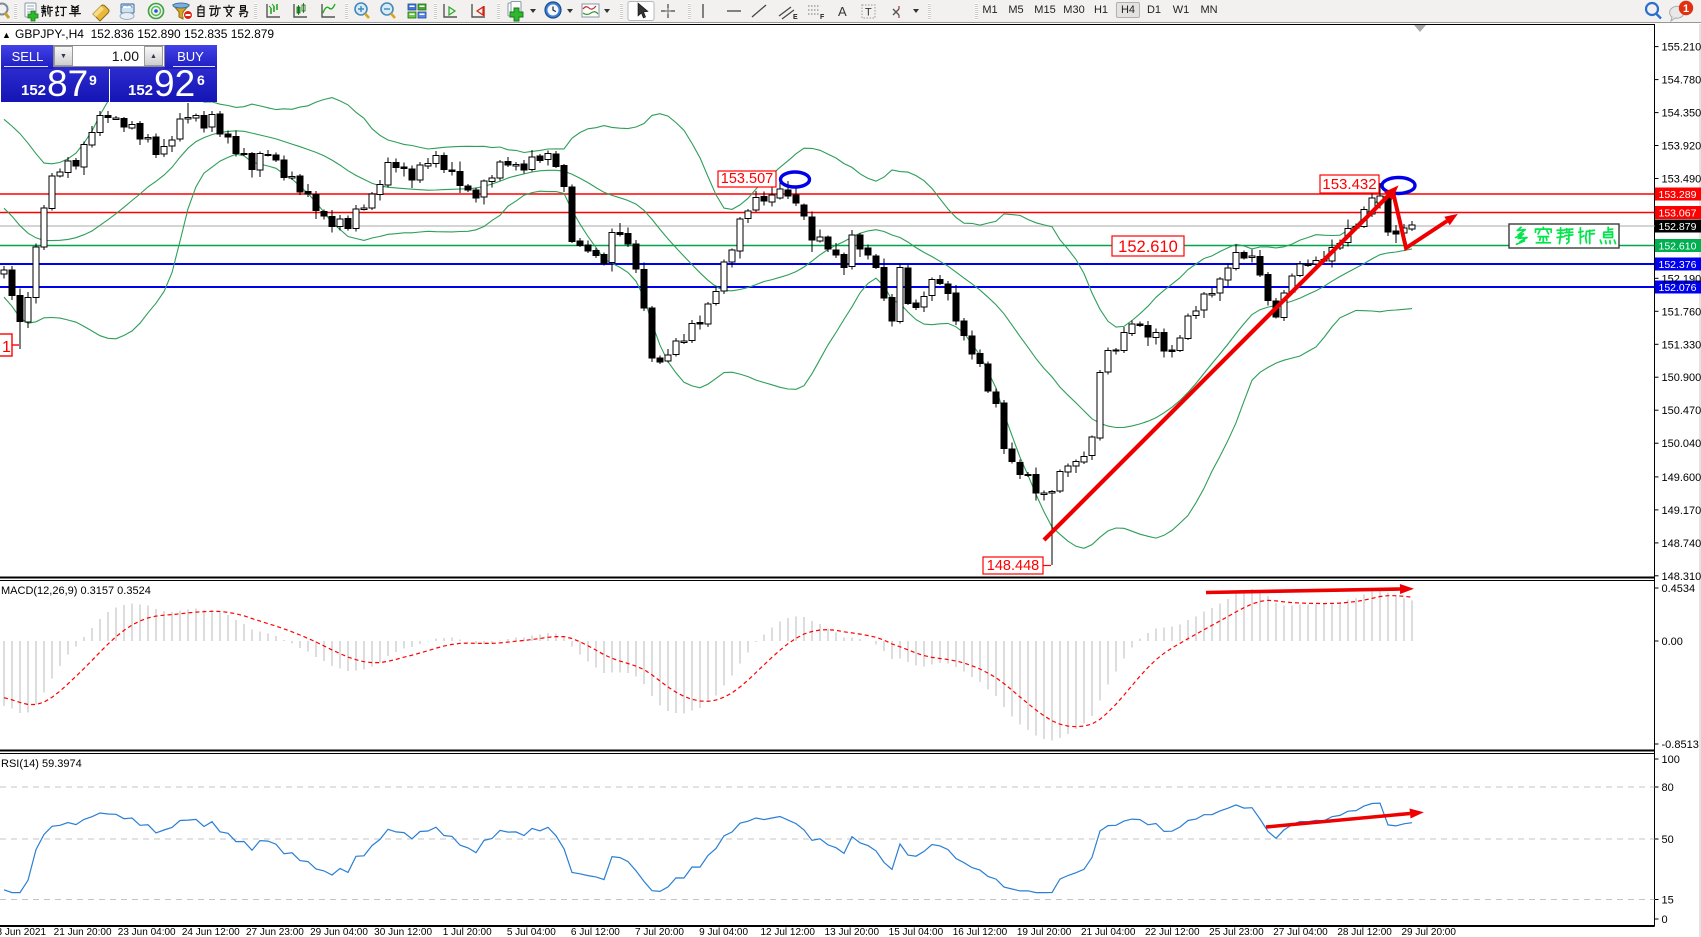 This screenshot has width=1701, height=937. What do you see at coordinates (467, 932) in the screenshot?
I see `svg-text: 1 Jul 20:00` at bounding box center [467, 932].